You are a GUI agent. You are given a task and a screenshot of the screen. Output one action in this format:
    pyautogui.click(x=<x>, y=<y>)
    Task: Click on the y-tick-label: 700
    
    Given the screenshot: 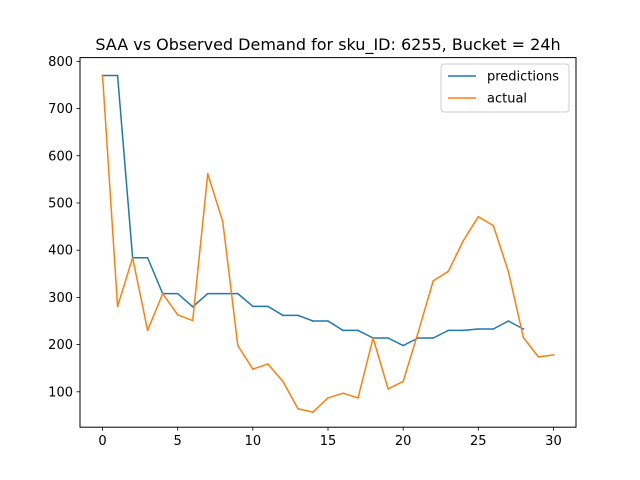 What is the action you would take?
    pyautogui.click(x=60, y=109)
    